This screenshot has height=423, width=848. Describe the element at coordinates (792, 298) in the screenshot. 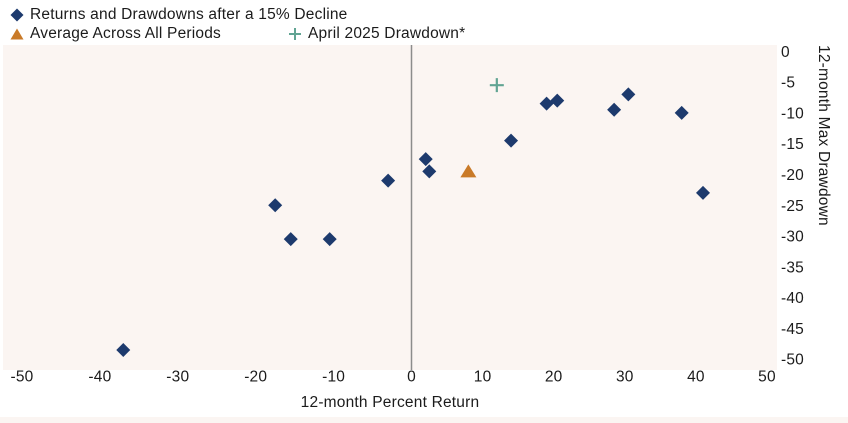

I see `y-tick-label: -40` at that location.